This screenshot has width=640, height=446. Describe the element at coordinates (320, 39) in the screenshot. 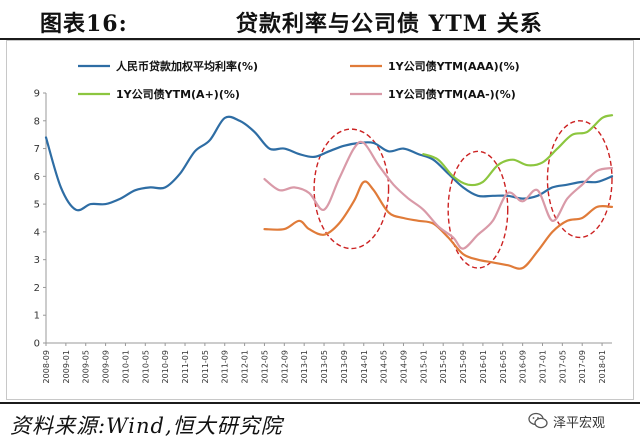

I see `title-divider` at that location.